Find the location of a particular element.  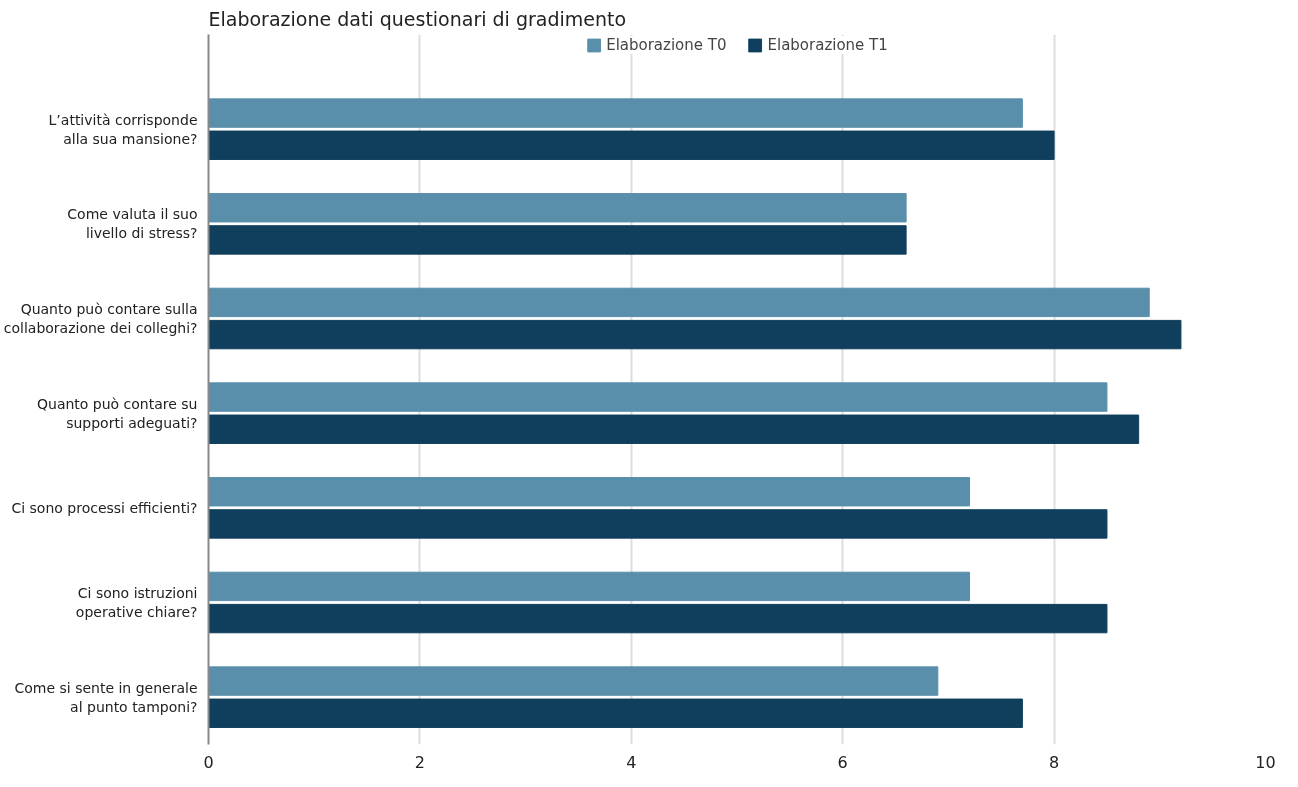

y-tick-label: Quanto può contare su supporti adeguati? is located at coordinates (117, 413).